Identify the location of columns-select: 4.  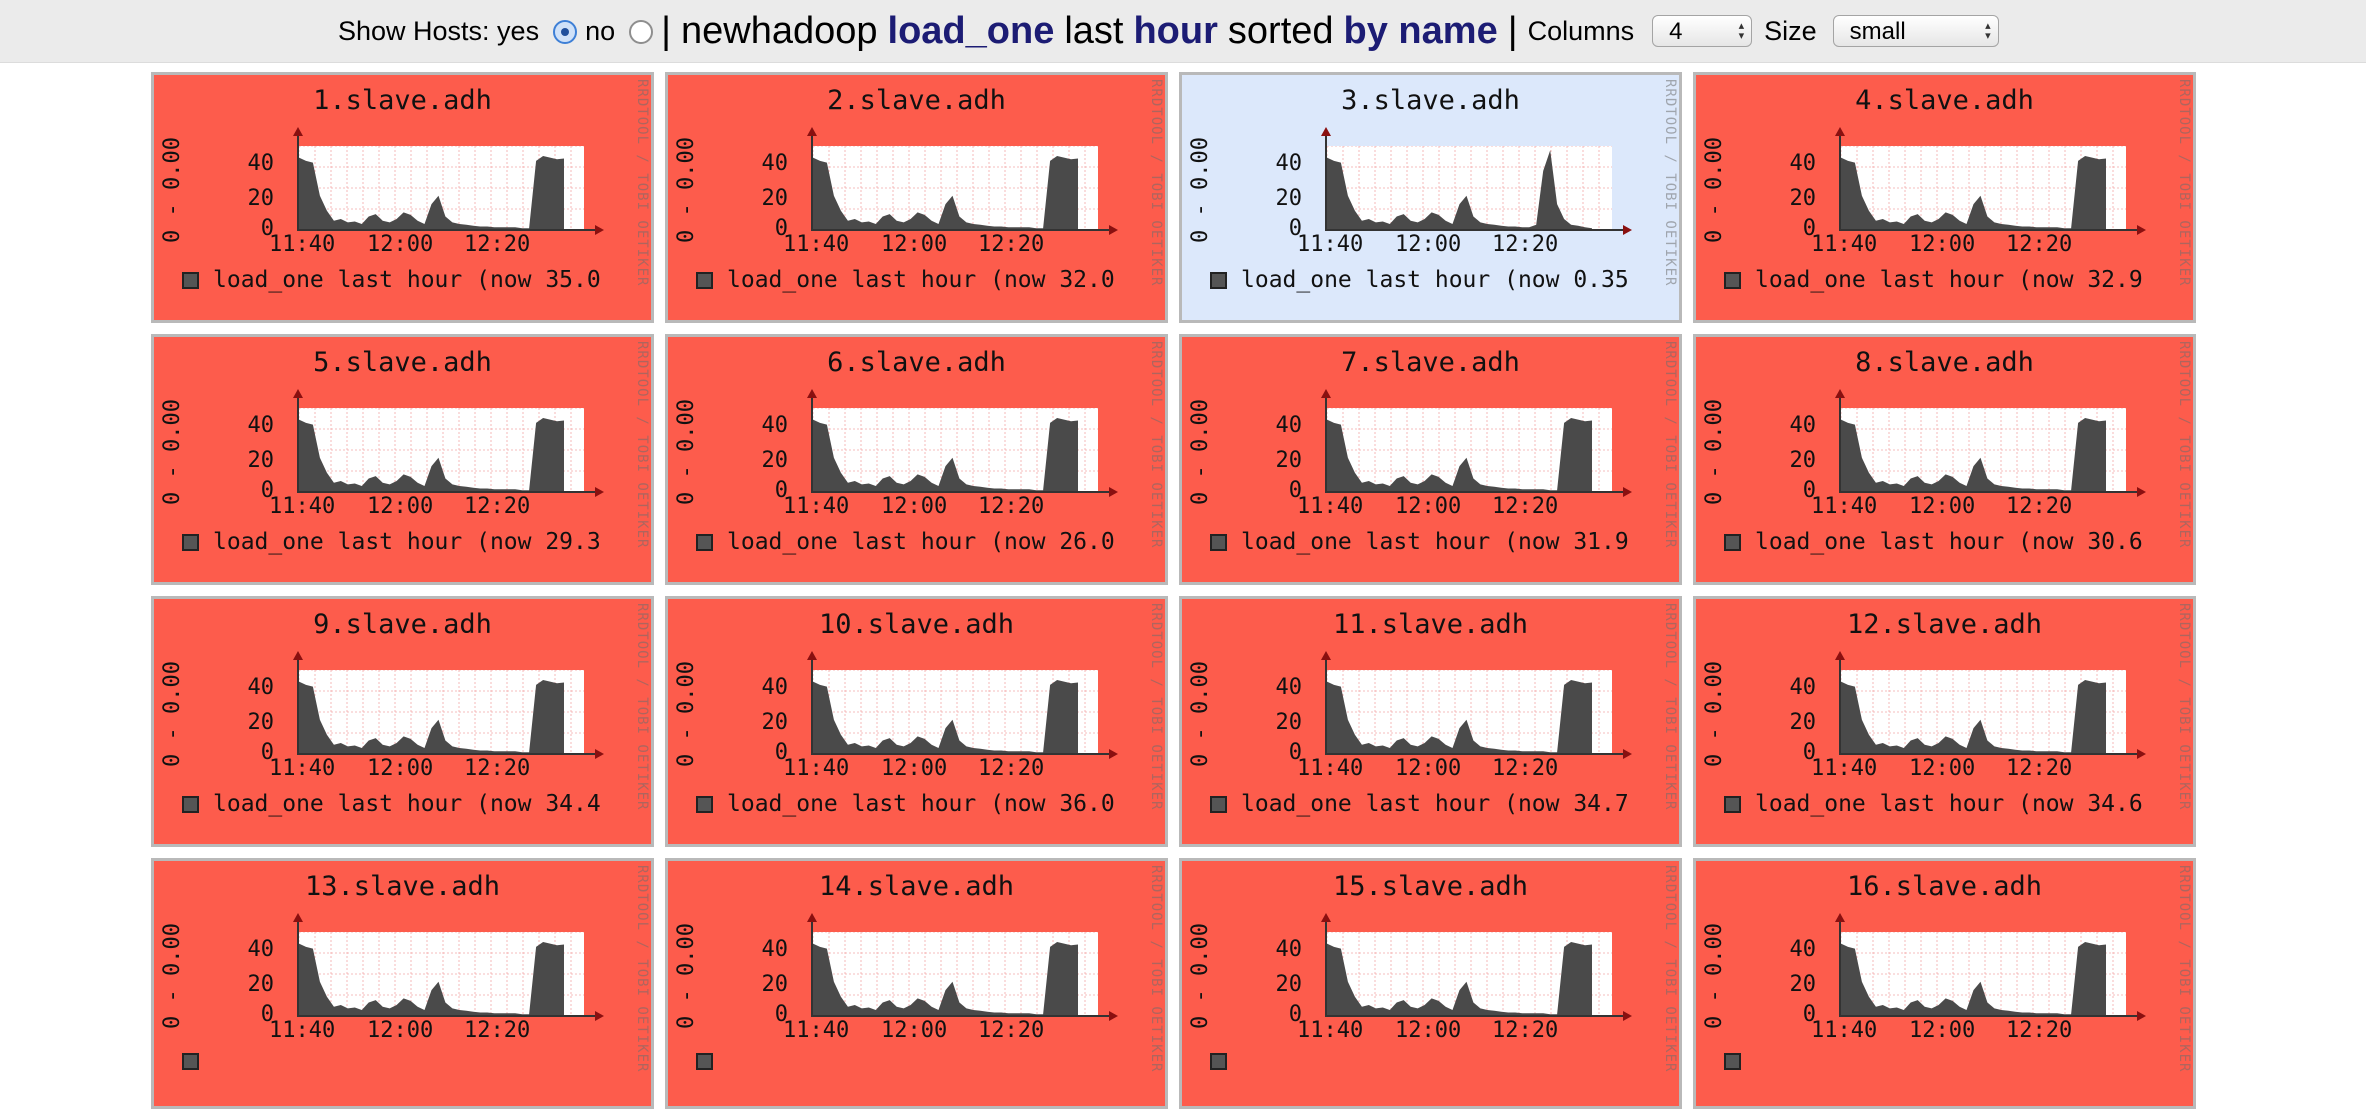
(1702, 31).